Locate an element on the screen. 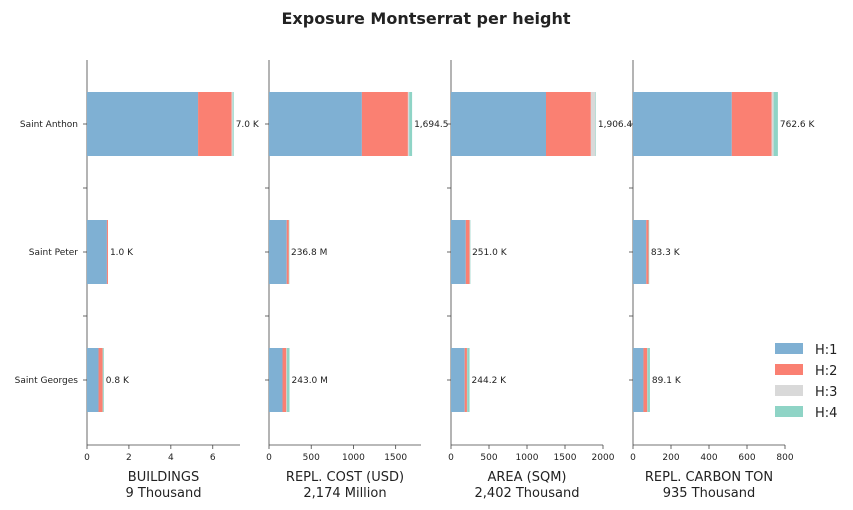  category-label: Saint Anthon is located at coordinates (49, 125).